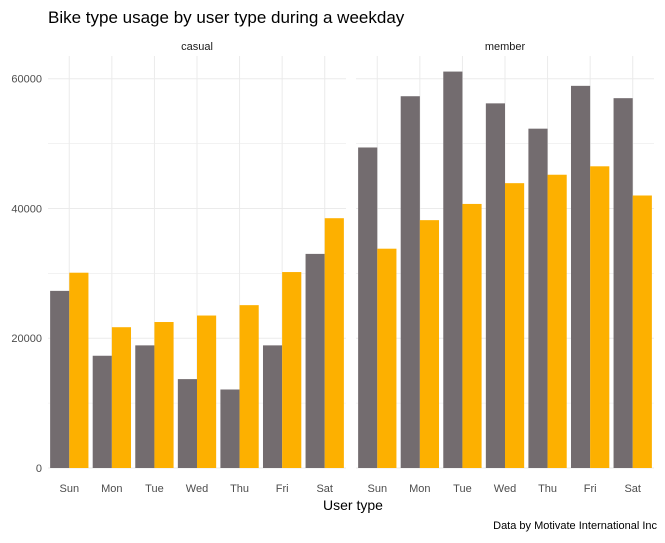 Image resolution: width=665 pixels, height=543 pixels. What do you see at coordinates (26, 209) in the screenshot?
I see `y-tick-label: 40000` at bounding box center [26, 209].